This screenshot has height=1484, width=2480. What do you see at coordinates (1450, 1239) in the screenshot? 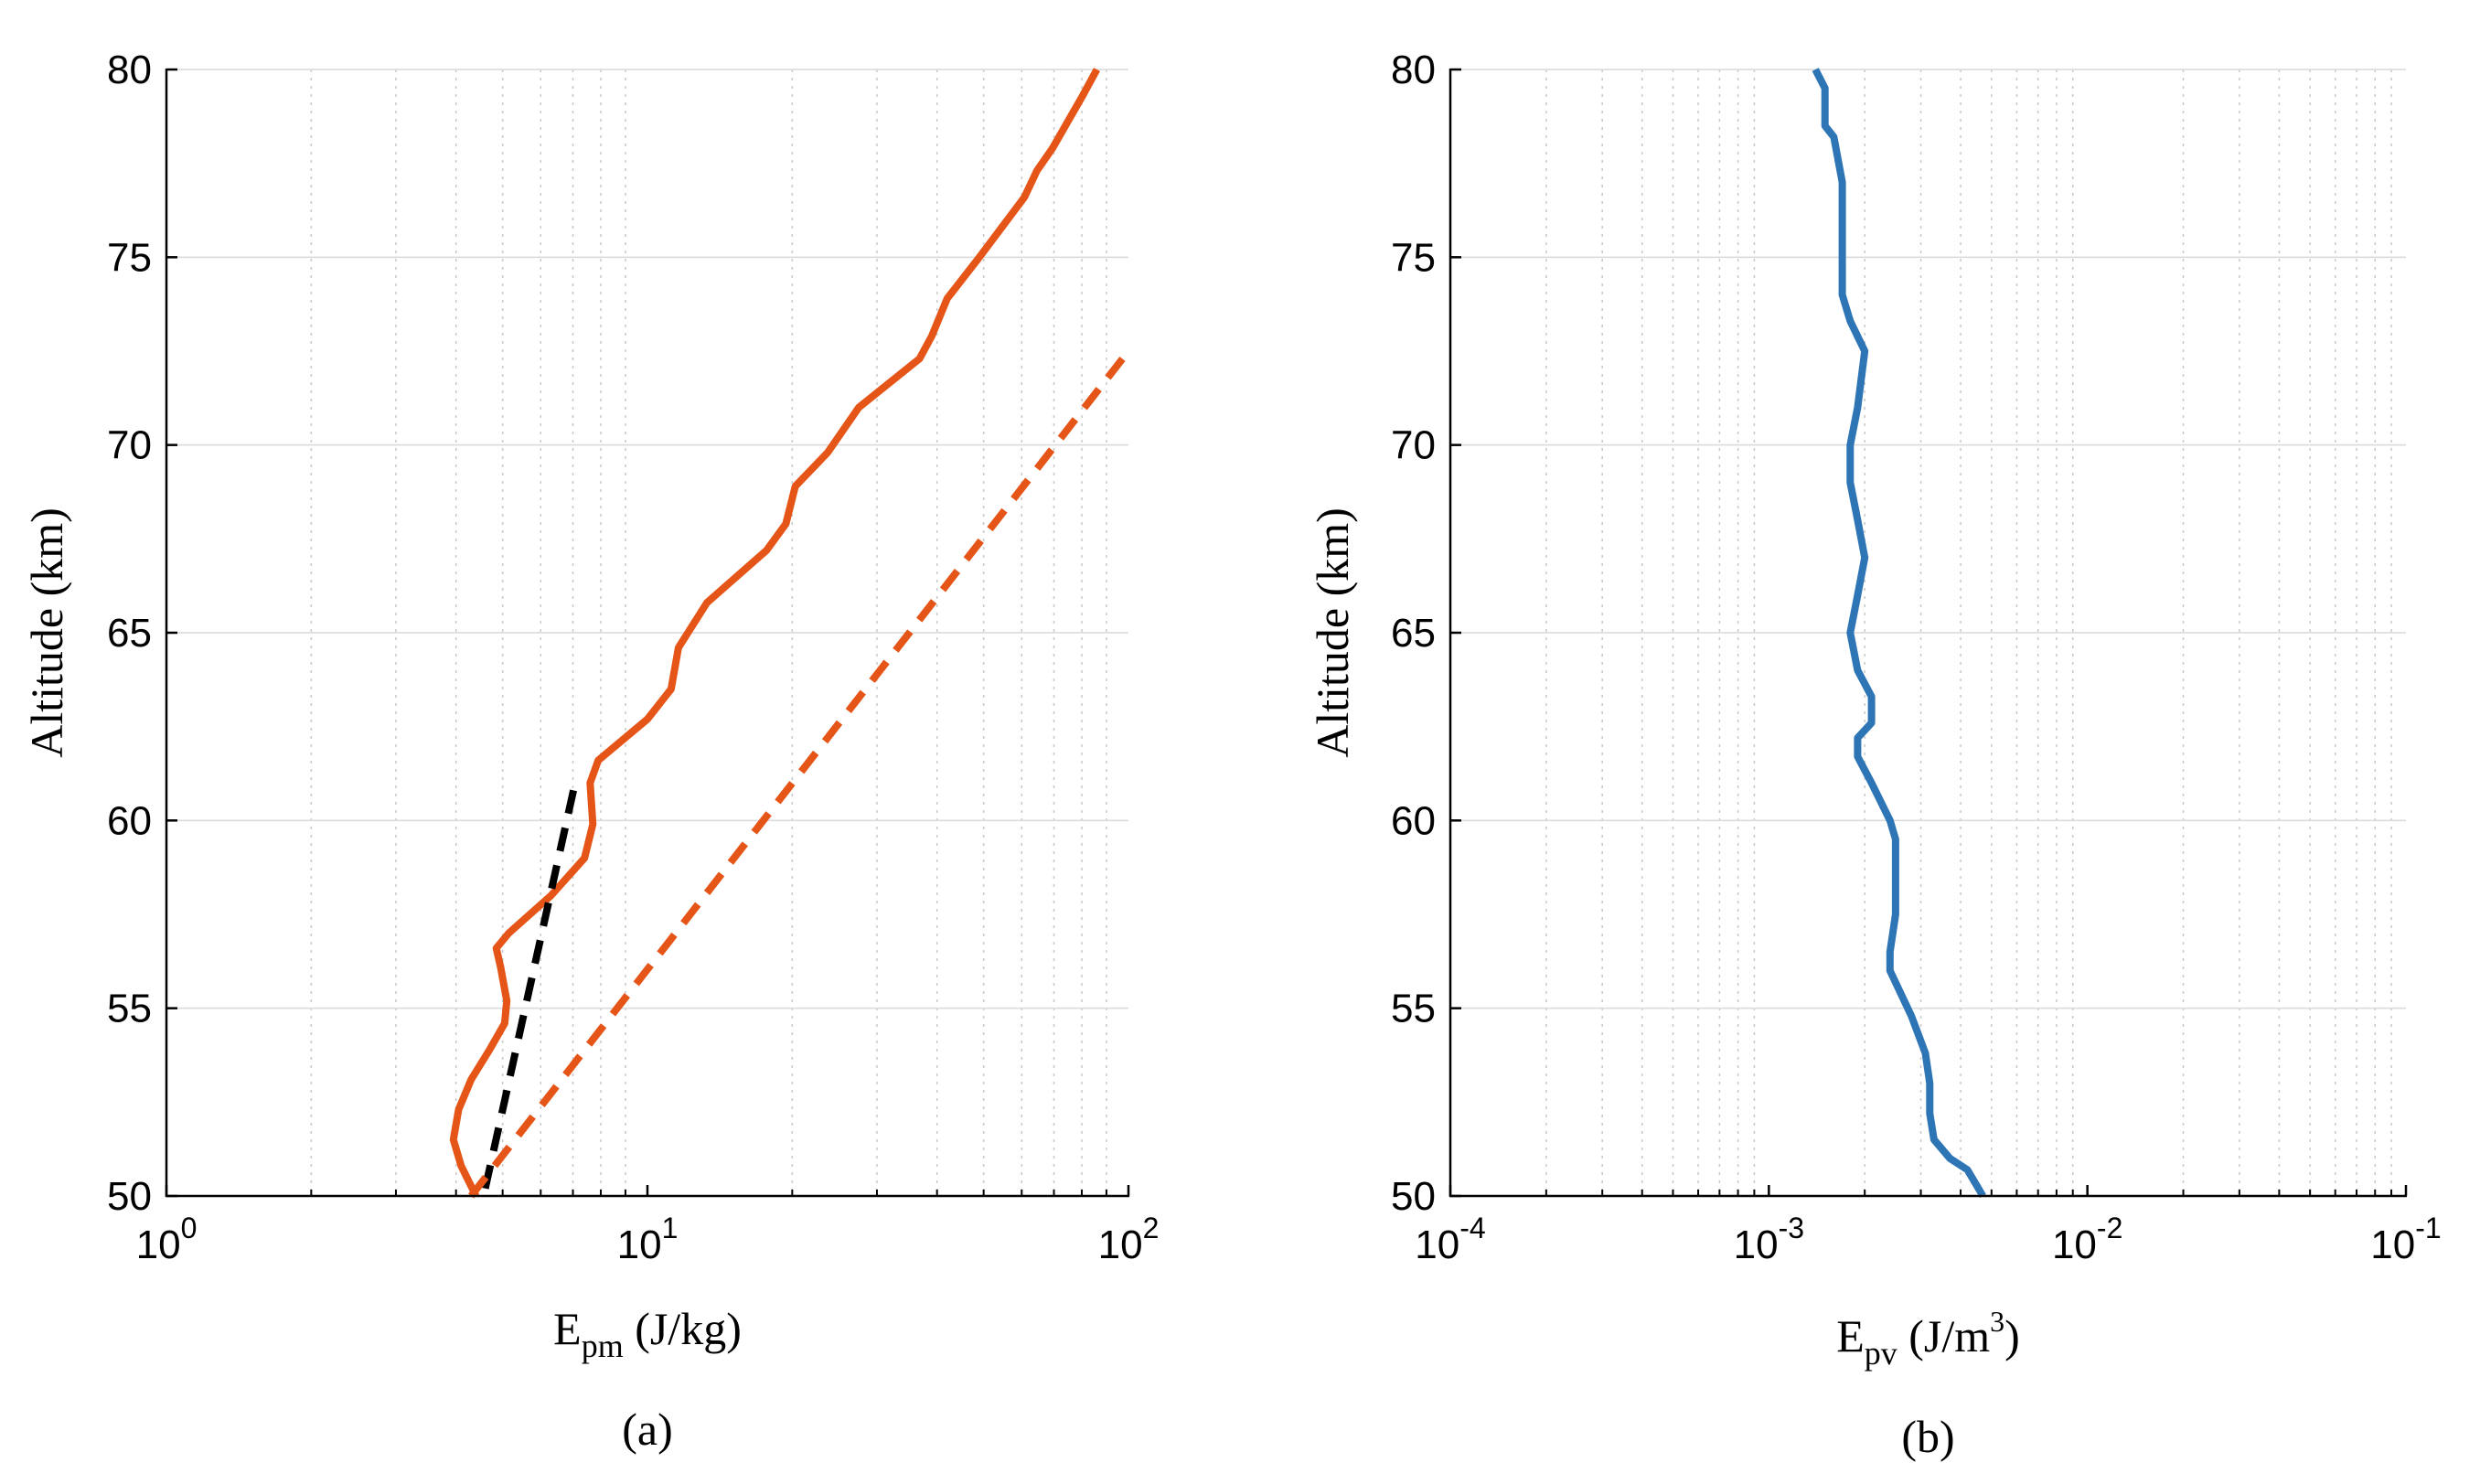
I see `x-tick-label: 10⁻⁴` at bounding box center [1450, 1239].